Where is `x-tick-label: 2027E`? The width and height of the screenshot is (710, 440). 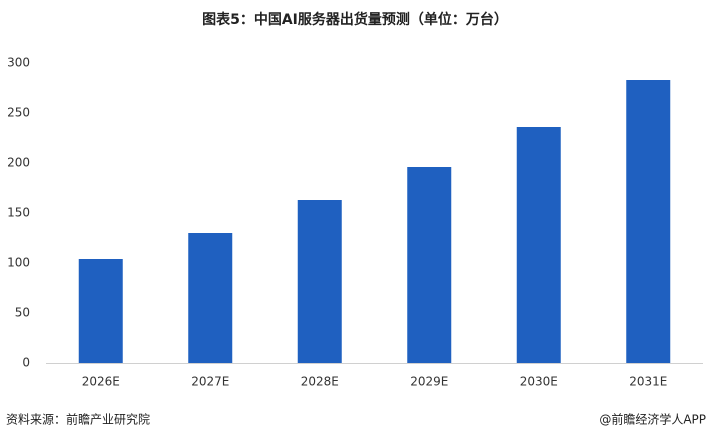 x-tick-label: 2027E is located at coordinates (210, 382).